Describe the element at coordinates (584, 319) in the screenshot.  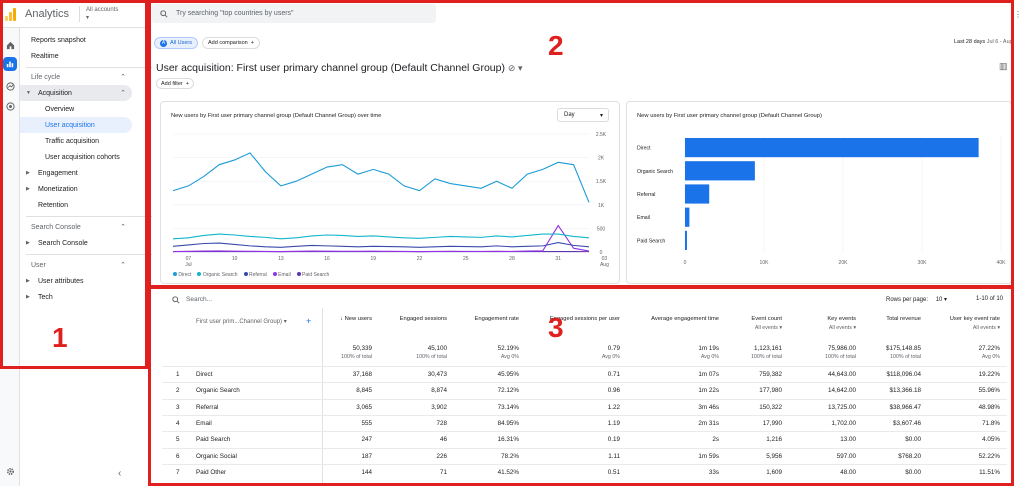
I see `column-header: Engaged sessions per user` at that location.